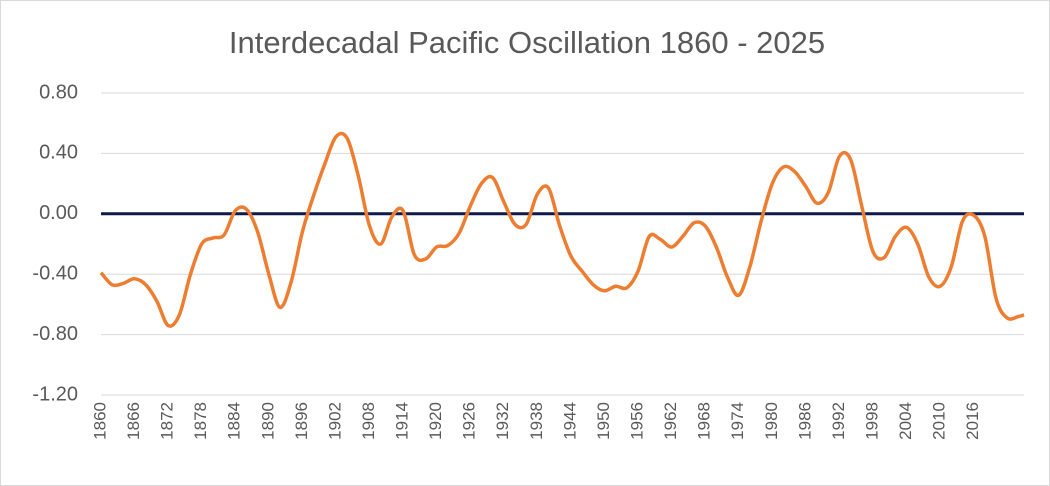  Describe the element at coordinates (939, 421) in the screenshot. I see `x-tick-label: 2010` at that location.